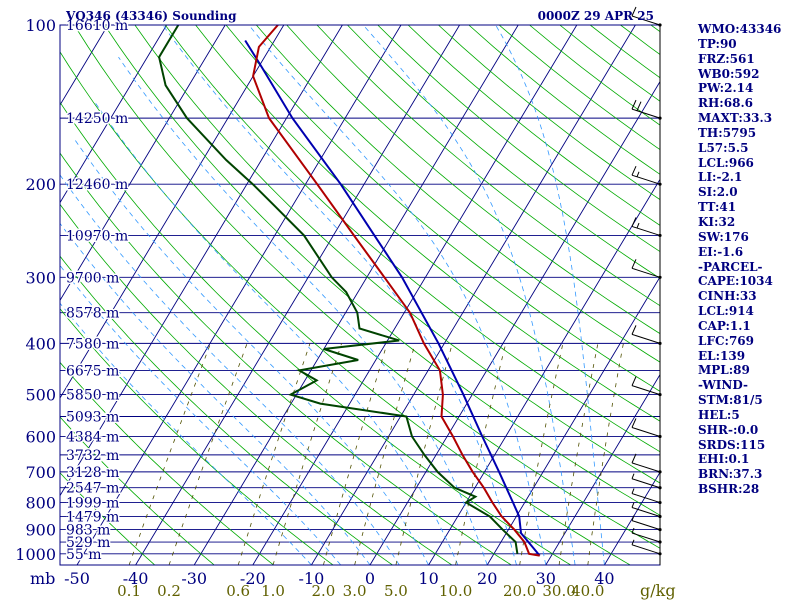  Describe the element at coordinates (722, 355) in the screenshot. I see `index-item: EL:139` at that location.